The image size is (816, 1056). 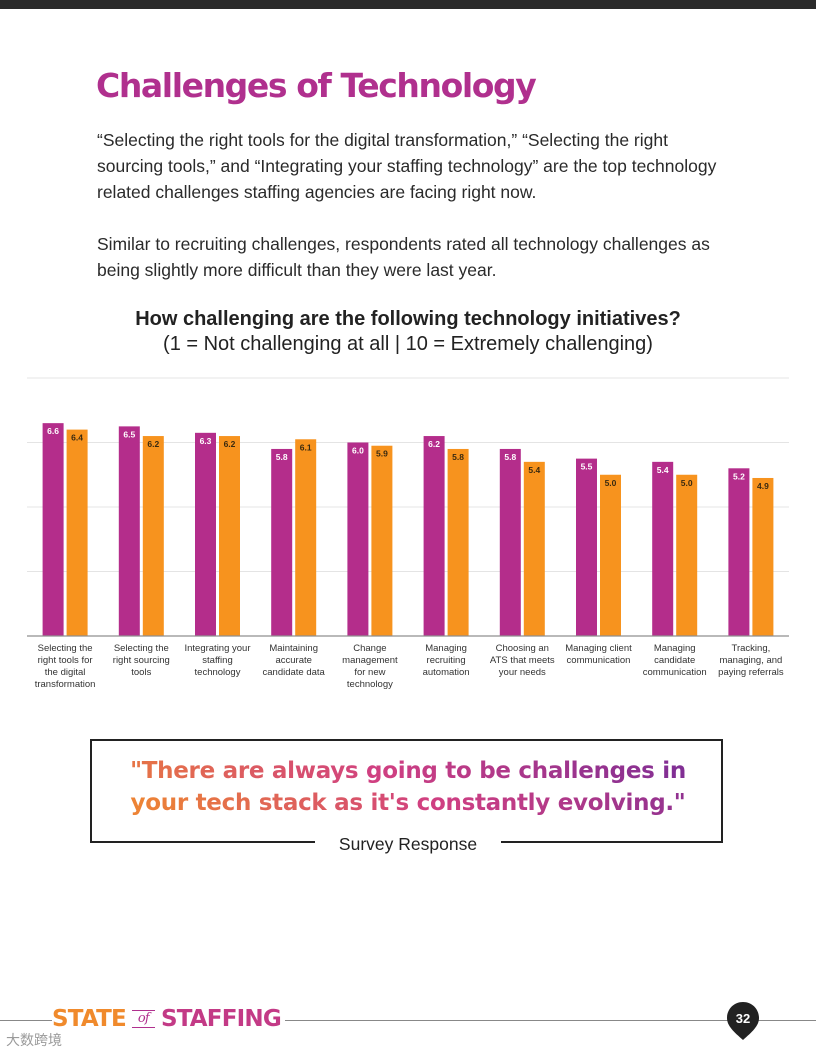 I want to click on category-label-line: tools, so click(x=141, y=672).